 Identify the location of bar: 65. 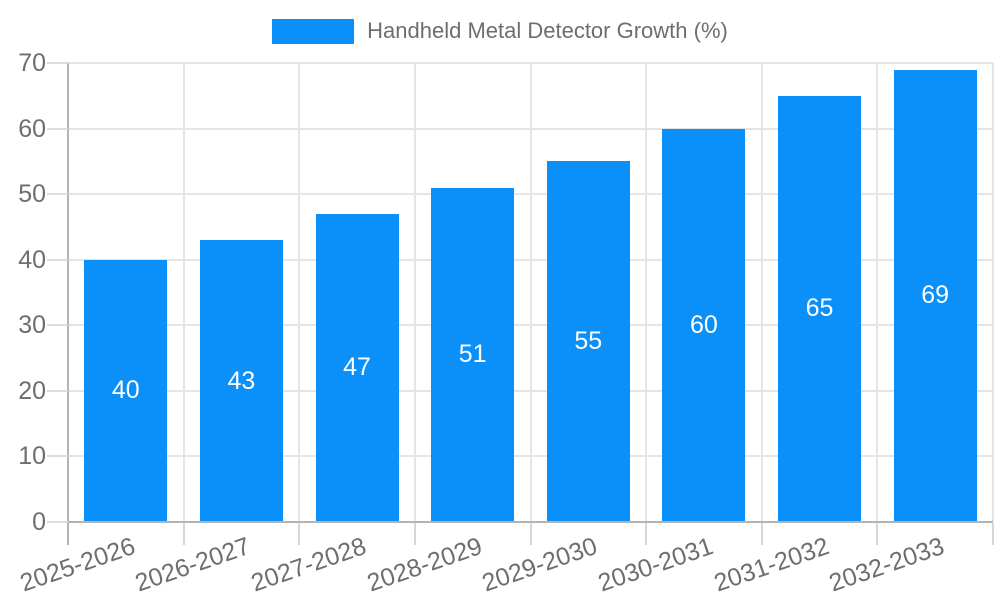
(820, 308).